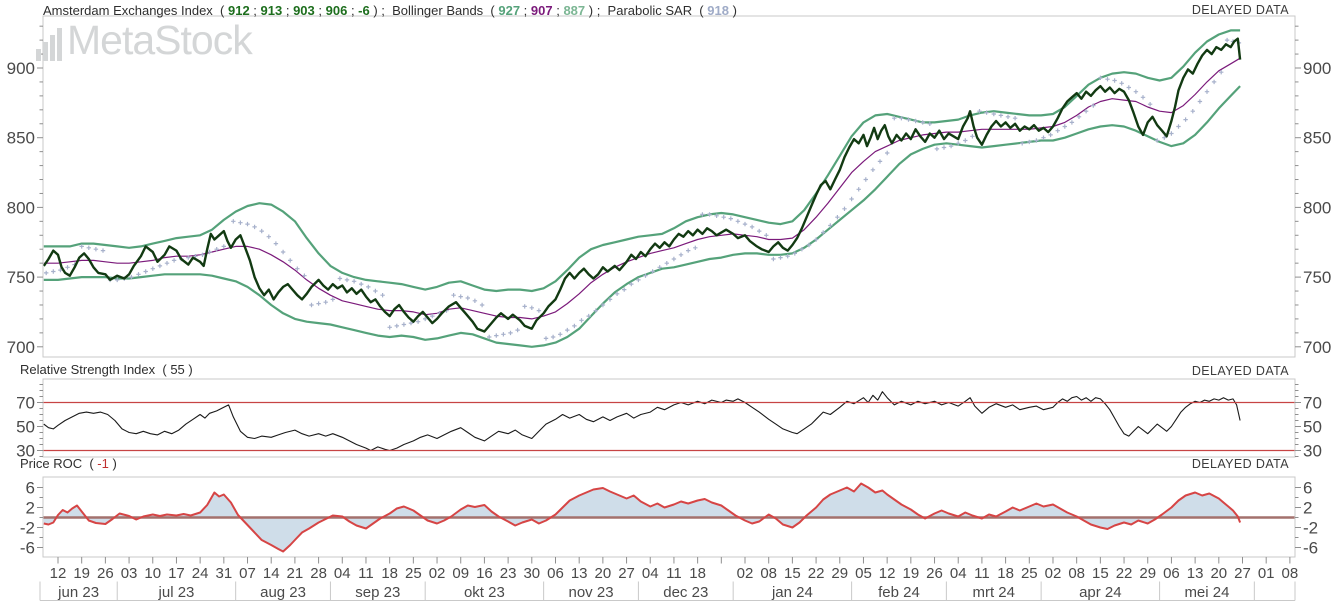 Image resolution: width=1333 pixels, height=602 pixels. What do you see at coordinates (176, 573) in the screenshot?
I see `svg-text: 17` at bounding box center [176, 573].